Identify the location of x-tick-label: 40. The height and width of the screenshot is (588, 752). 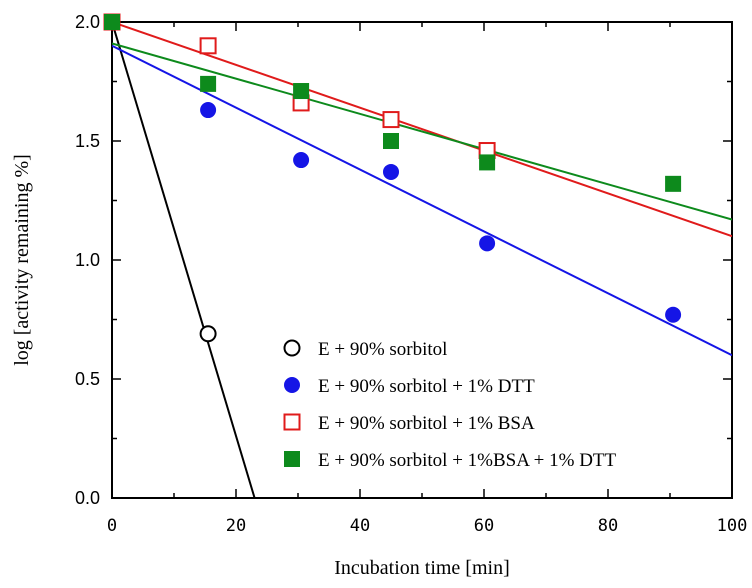
(360, 526).